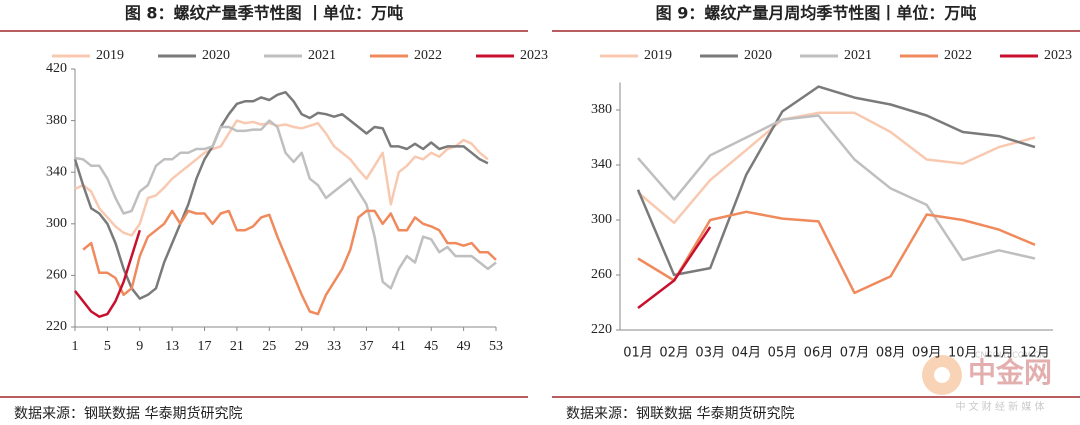  Describe the element at coordinates (464, 346) in the screenshot. I see `x-tick-label: 49` at that location.